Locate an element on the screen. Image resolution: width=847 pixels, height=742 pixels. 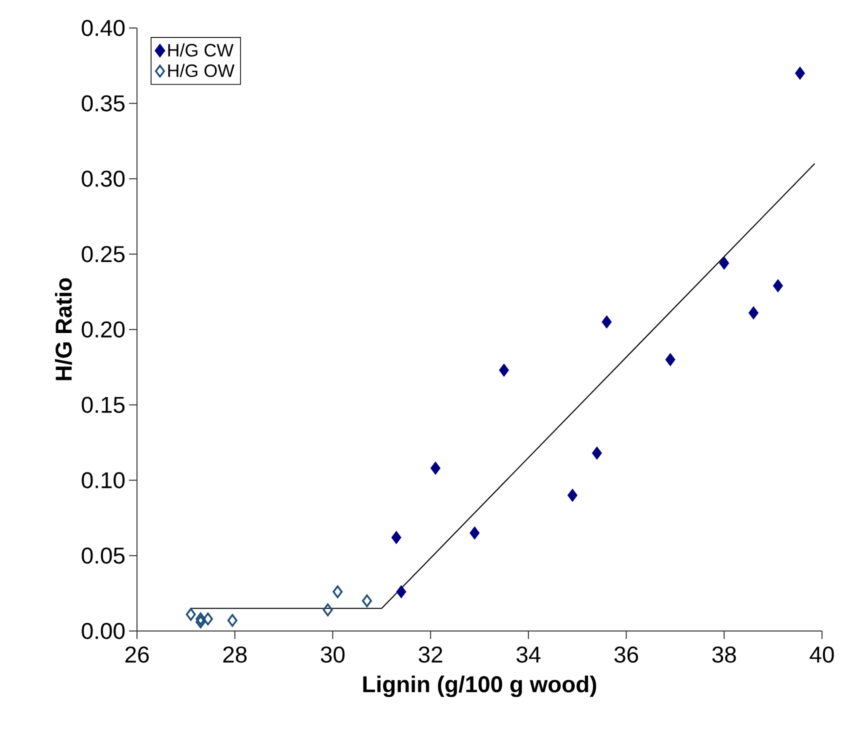
y-tick-label: 0.10 is located at coordinates (103, 480).